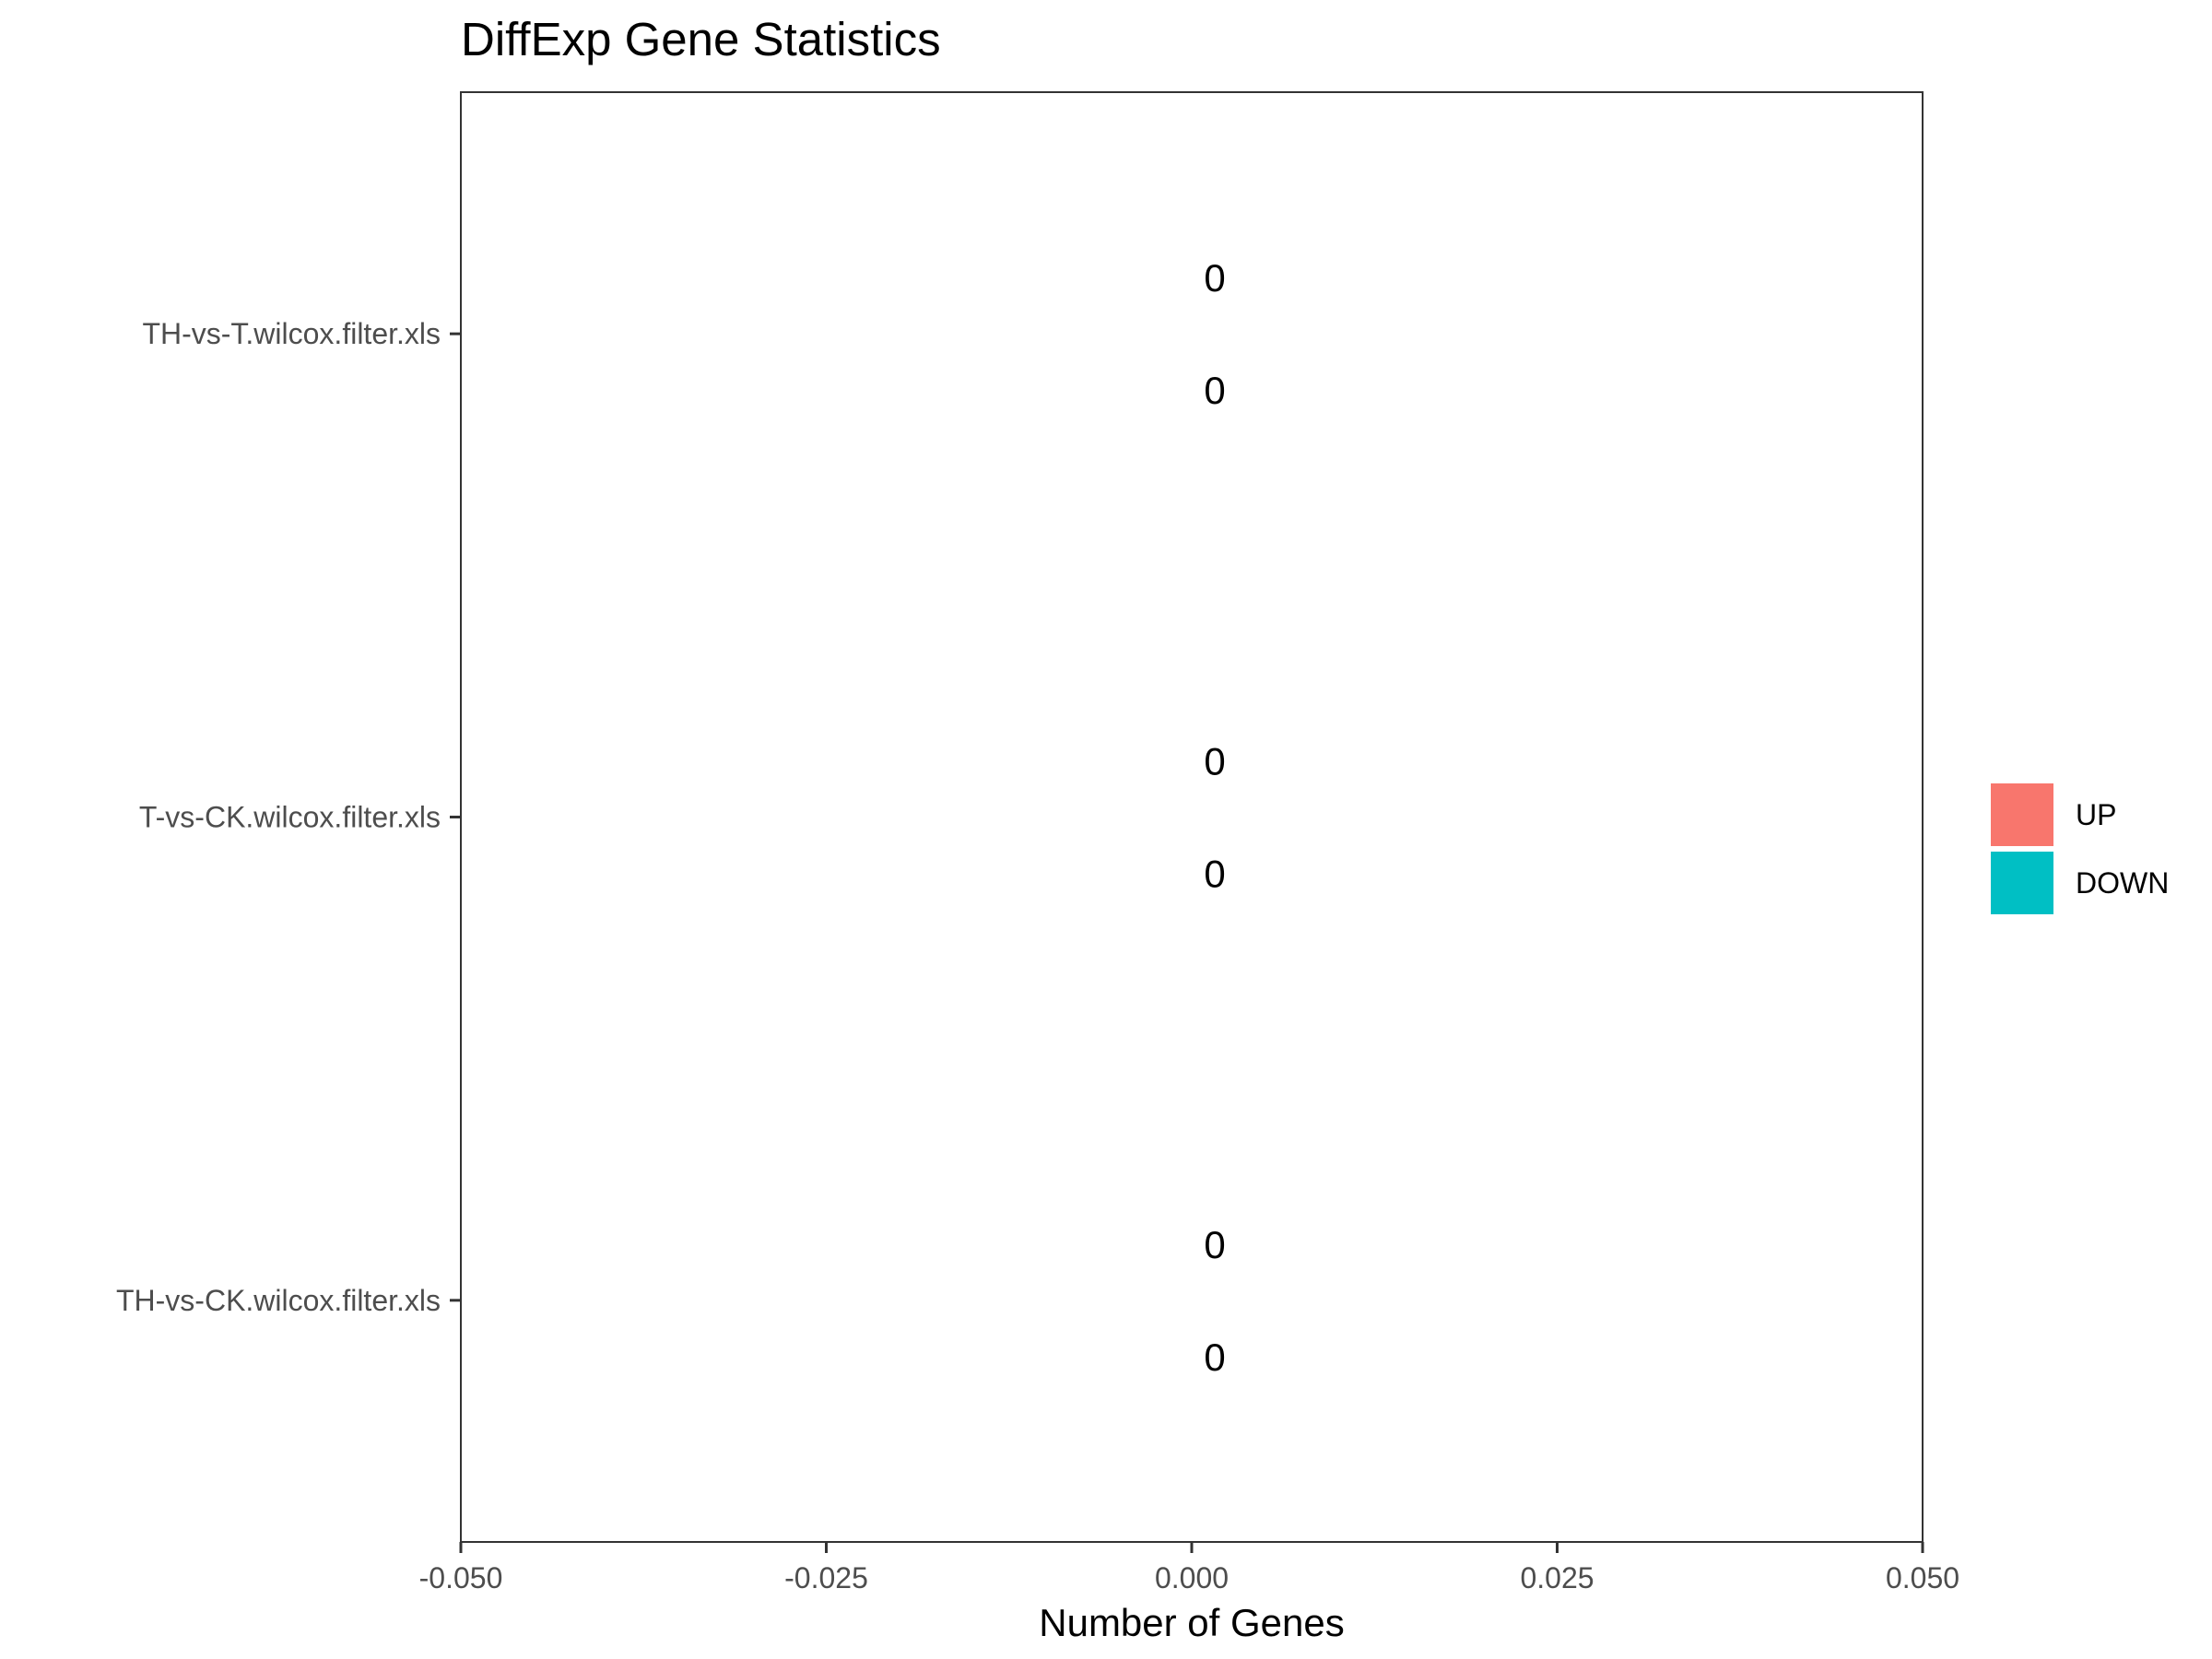 The image size is (2212, 1659). Describe the element at coordinates (1214, 817) in the screenshot. I see `data-labels: 0 0 0 0 0 0` at that location.